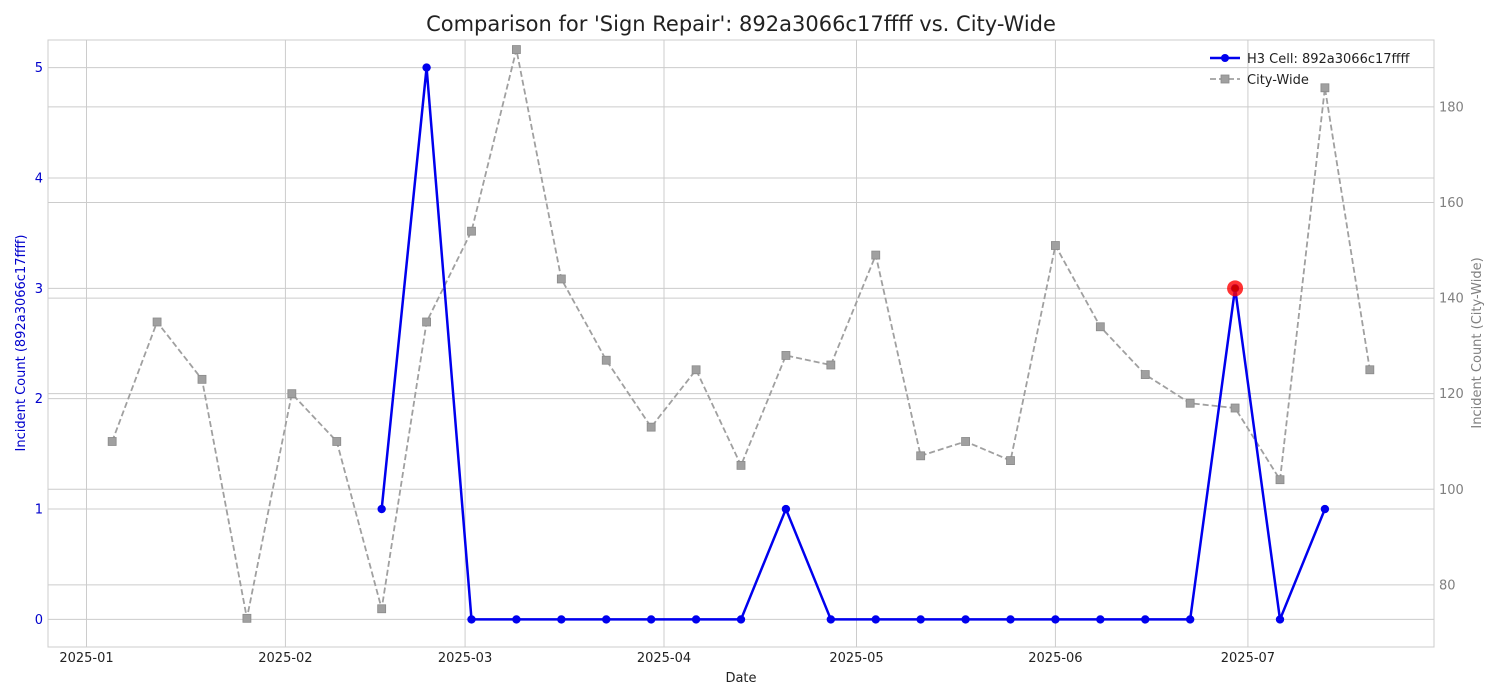 The height and width of the screenshot is (700, 1500). Describe the element at coordinates (39, 620) in the screenshot. I see `y-left-tick-label: 0` at that location.